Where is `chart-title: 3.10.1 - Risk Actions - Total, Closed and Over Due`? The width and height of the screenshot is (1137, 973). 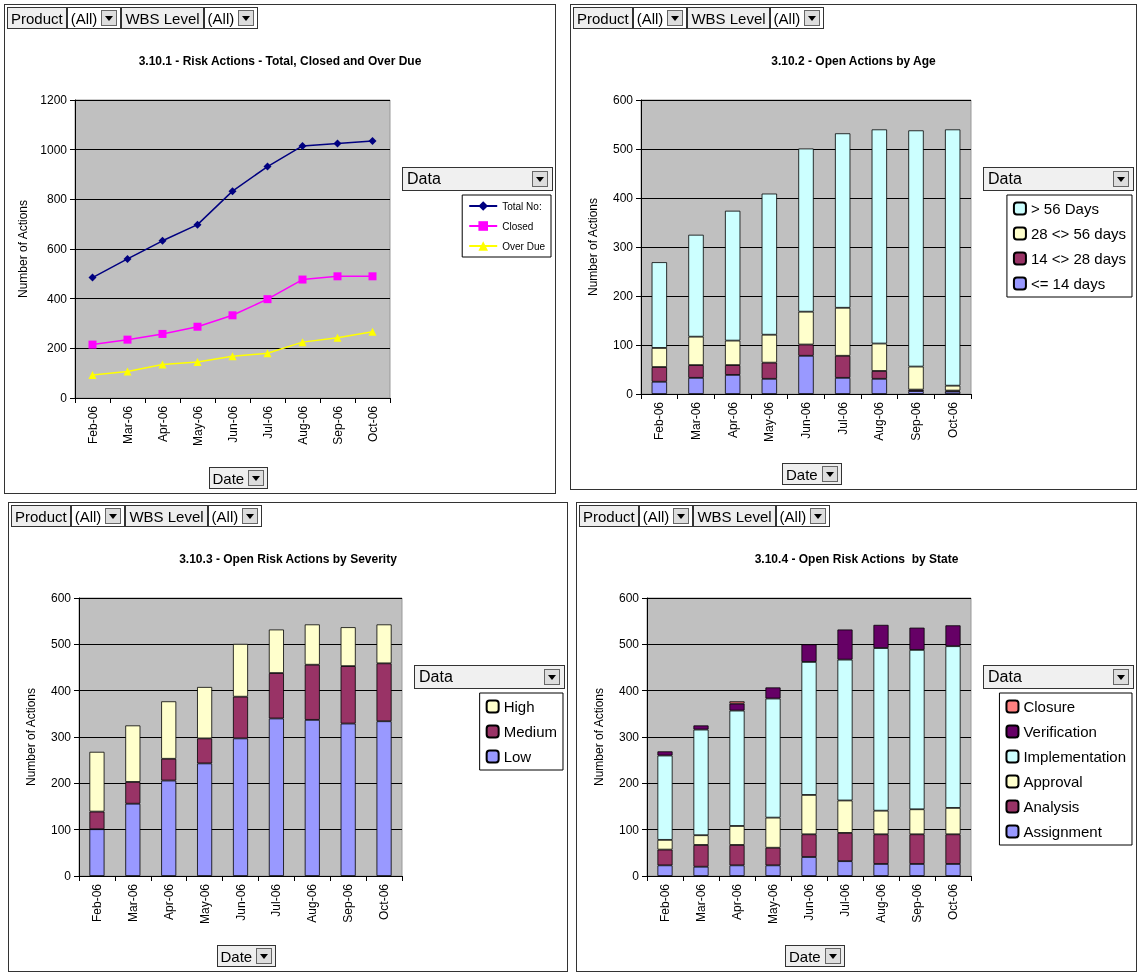
chart-title: 3.10.1 - Risk Actions - Total, Closed and Over Due is located at coordinates (280, 61).